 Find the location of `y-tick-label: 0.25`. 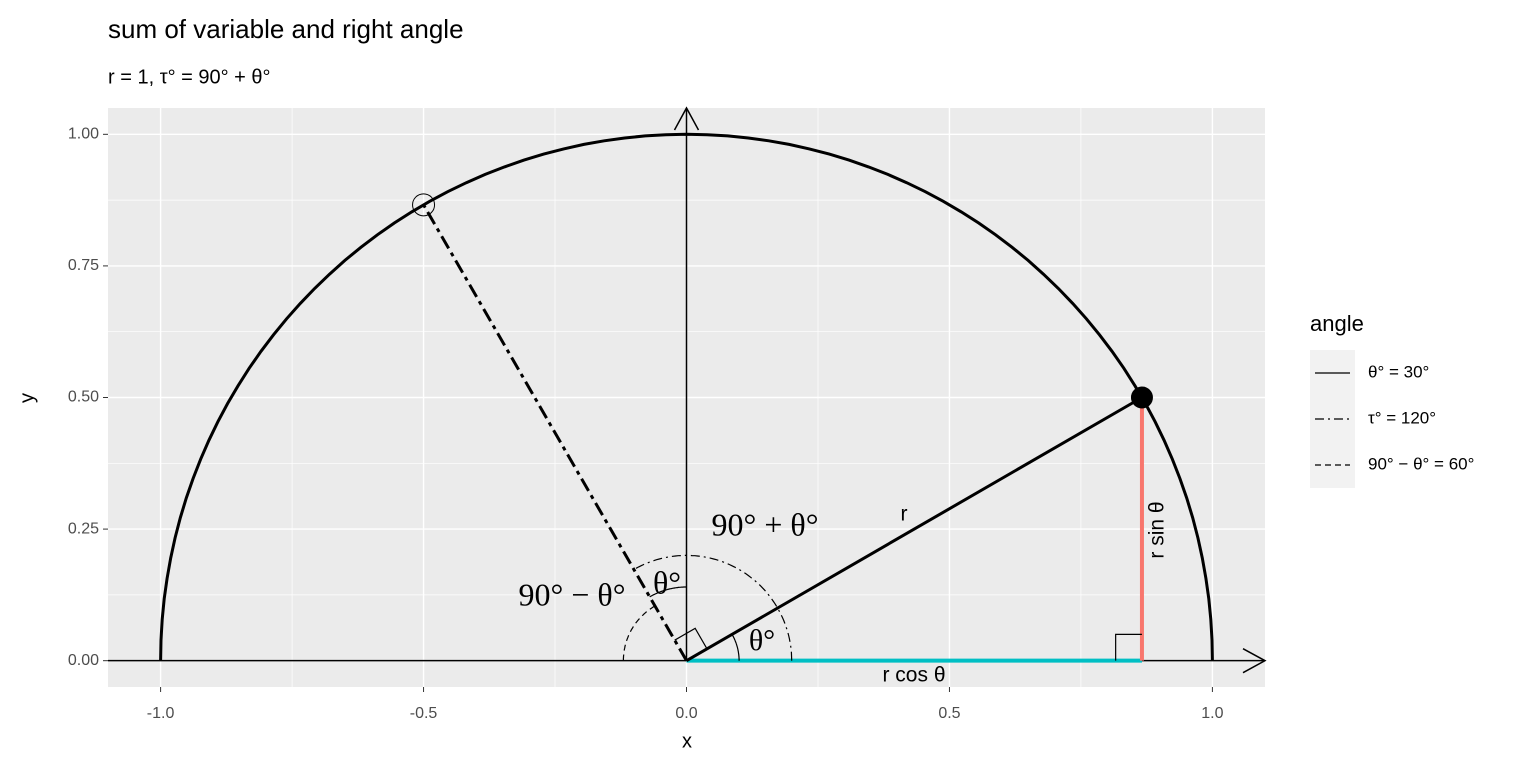

y-tick-label: 0.25 is located at coordinates (83, 528).